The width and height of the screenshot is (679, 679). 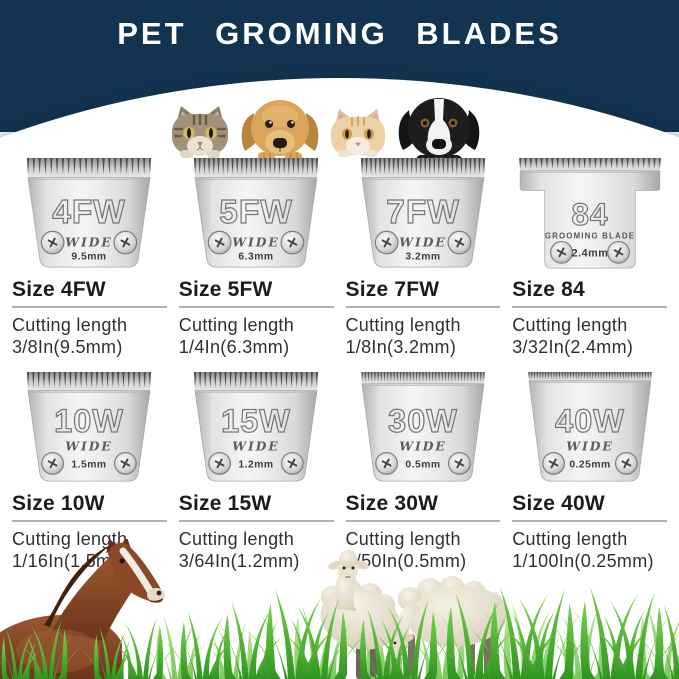 I want to click on blade-engraving: 4FW, so click(x=90, y=212).